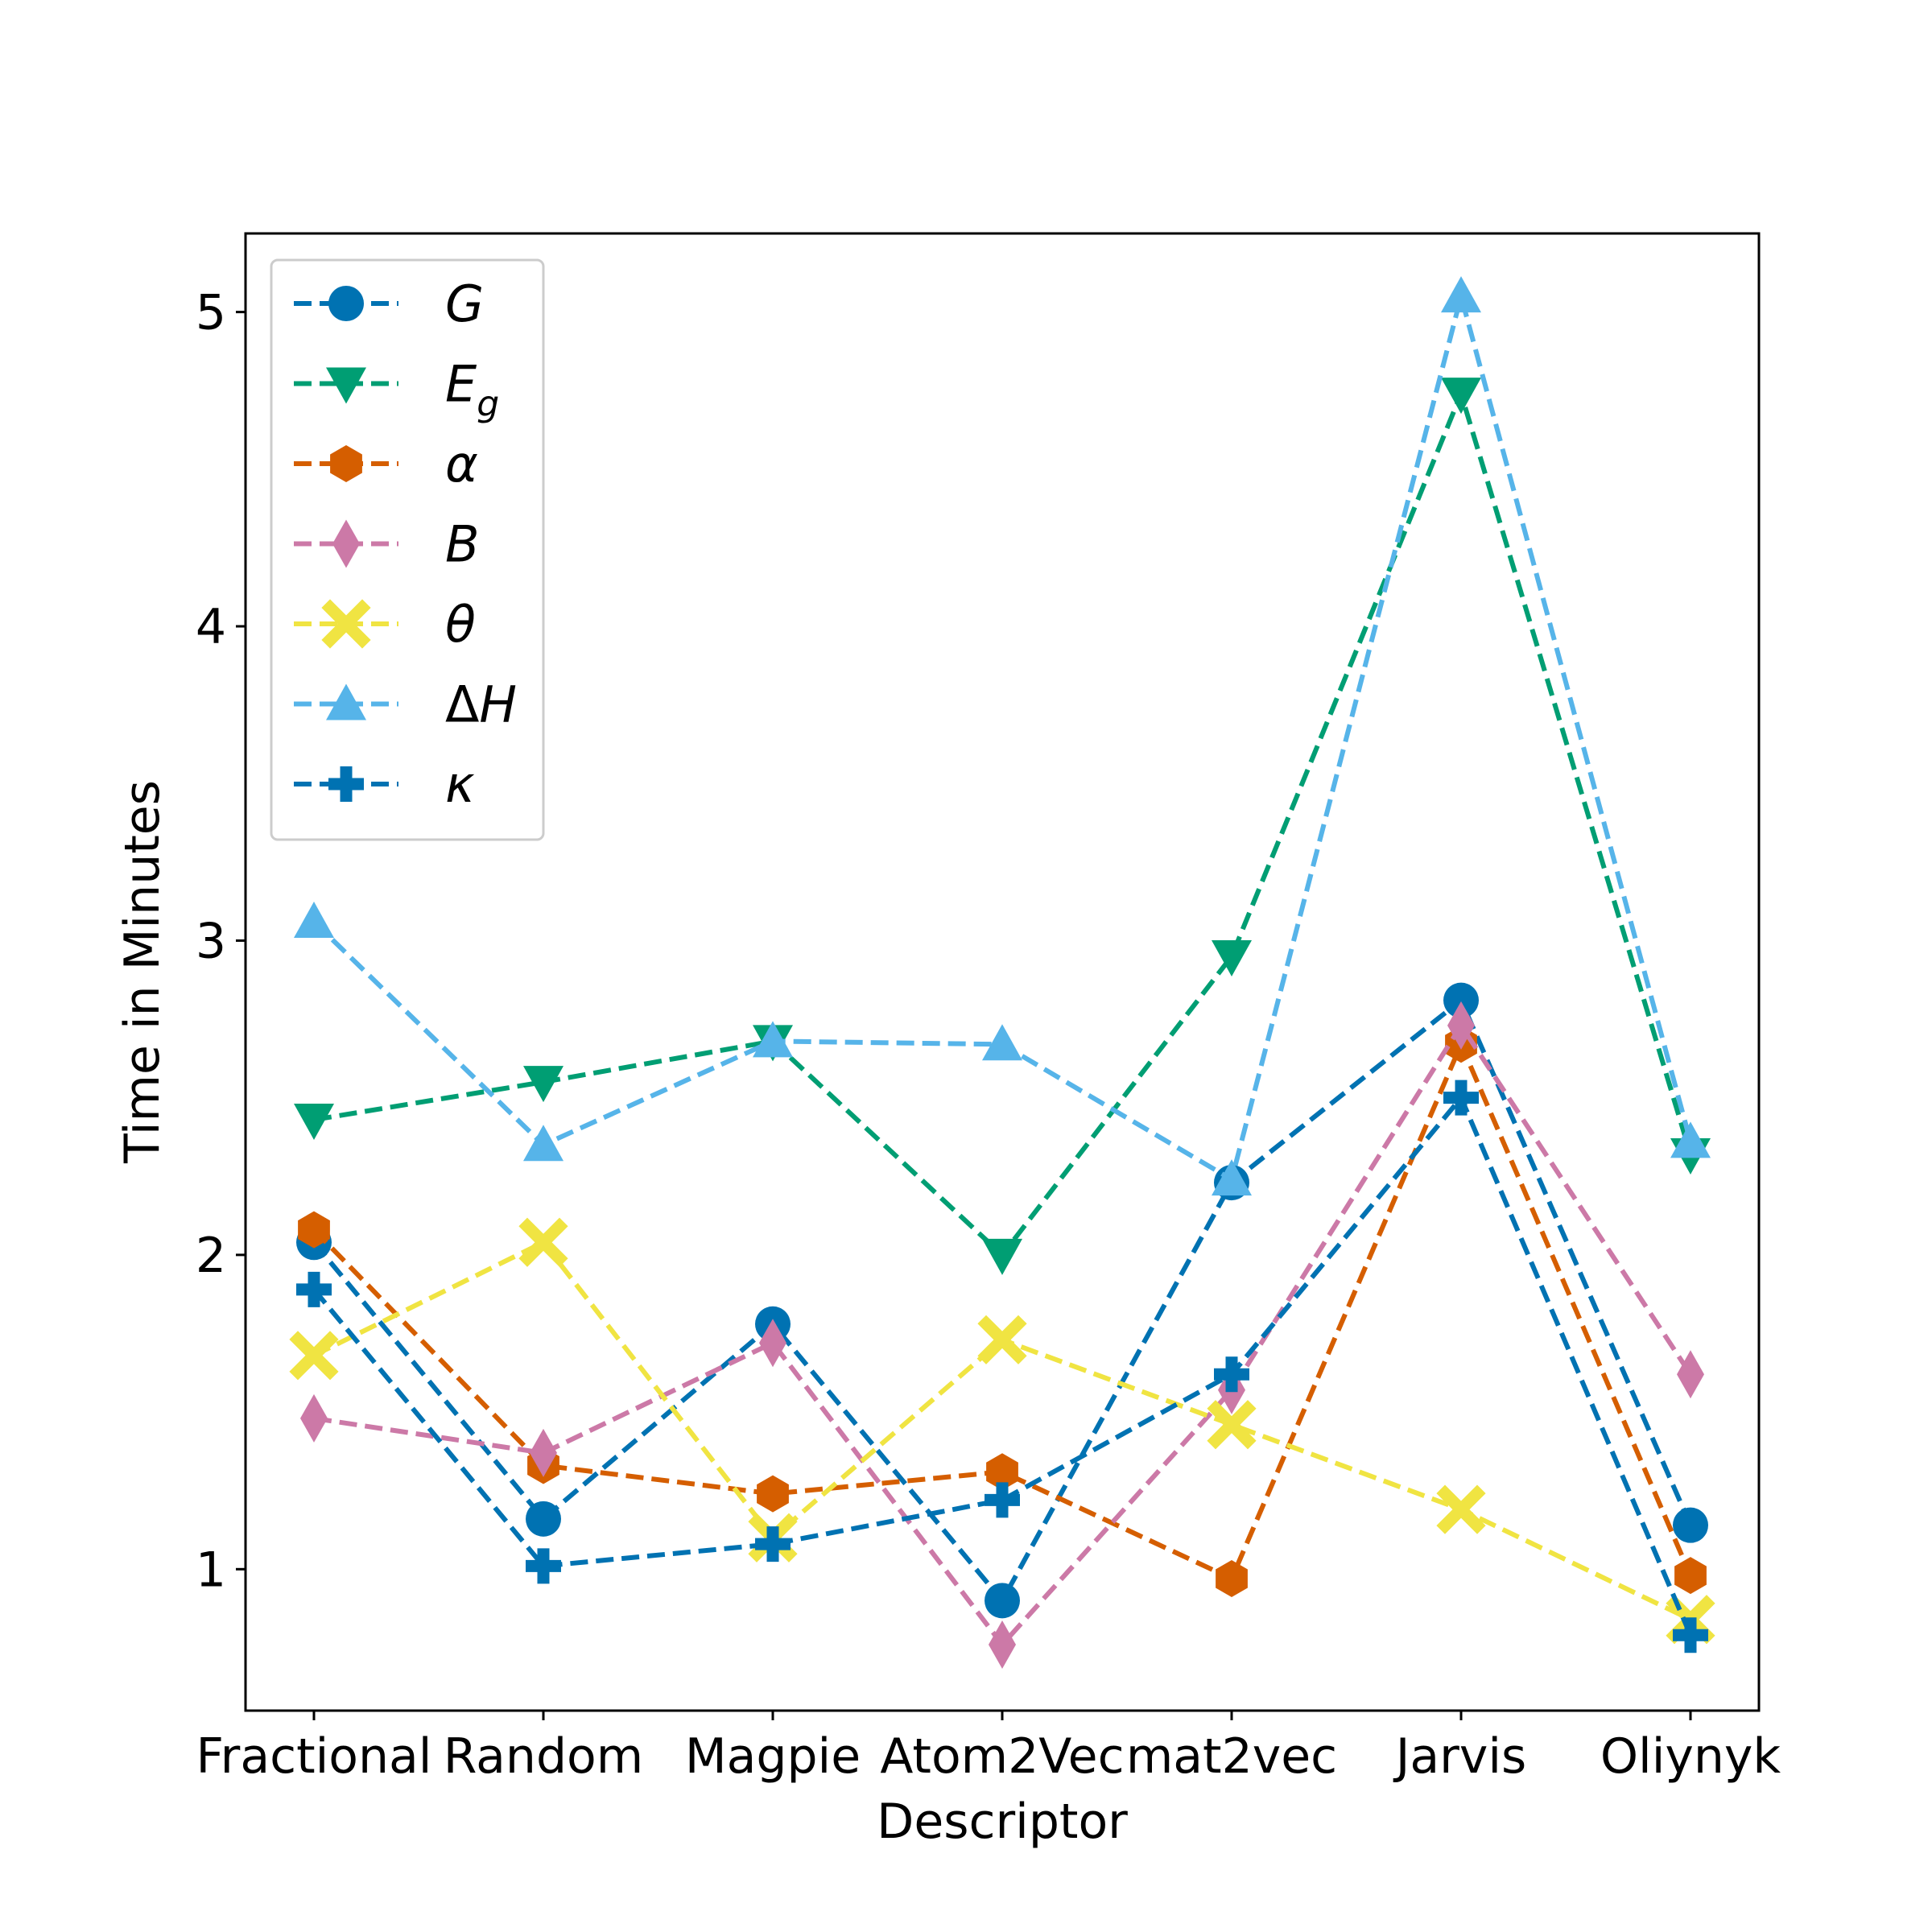  What do you see at coordinates (773, 1756) in the screenshot?
I see `x-tick-label: Magpie` at bounding box center [773, 1756].